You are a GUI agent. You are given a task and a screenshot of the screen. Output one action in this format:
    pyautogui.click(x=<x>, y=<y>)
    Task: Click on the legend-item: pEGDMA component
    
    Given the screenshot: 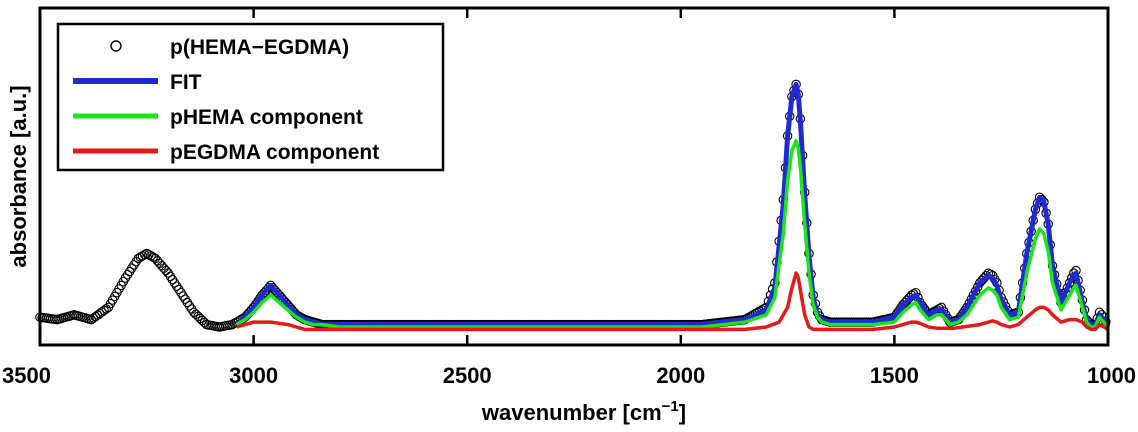 What is the action you would take?
    pyautogui.click(x=226, y=152)
    